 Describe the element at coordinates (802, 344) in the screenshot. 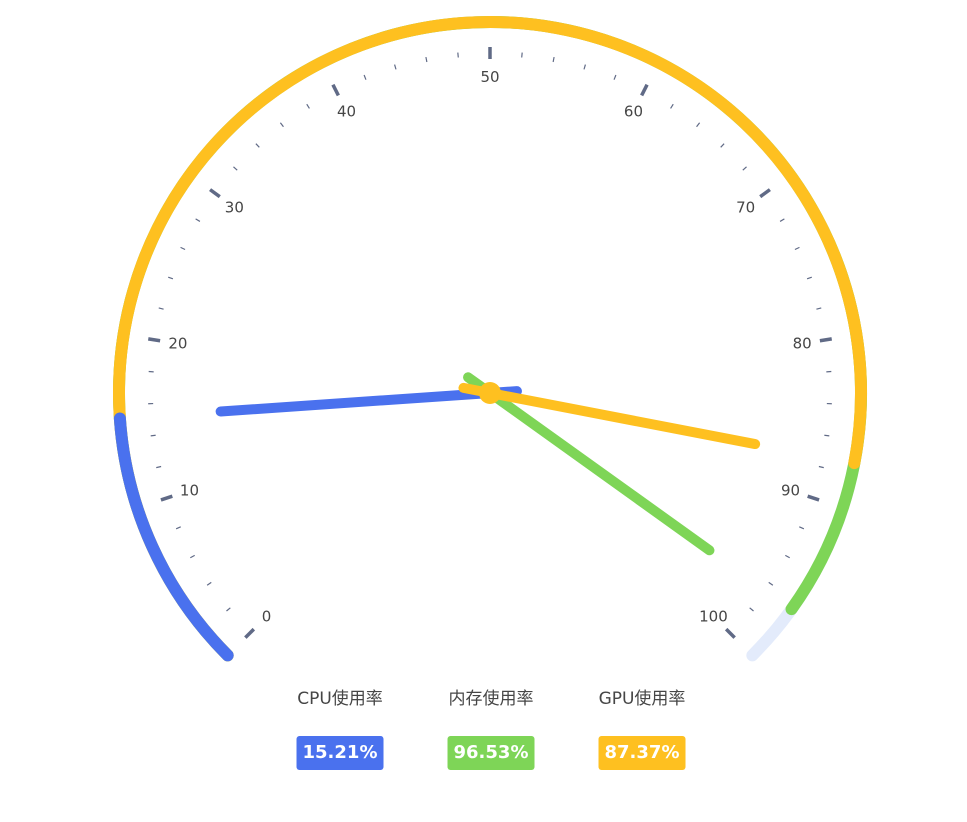

I see `tick-label-80: 80` at that location.